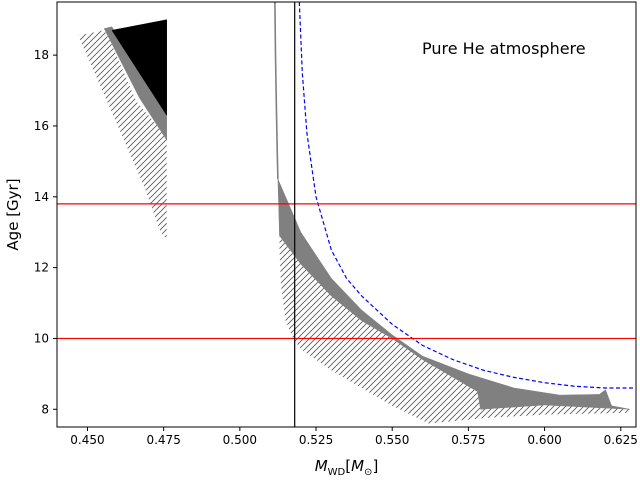 This screenshot has height=480, width=640. What do you see at coordinates (45, 232) in the screenshot?
I see `y-axis: 8 10 12 14 16 18` at bounding box center [45, 232].